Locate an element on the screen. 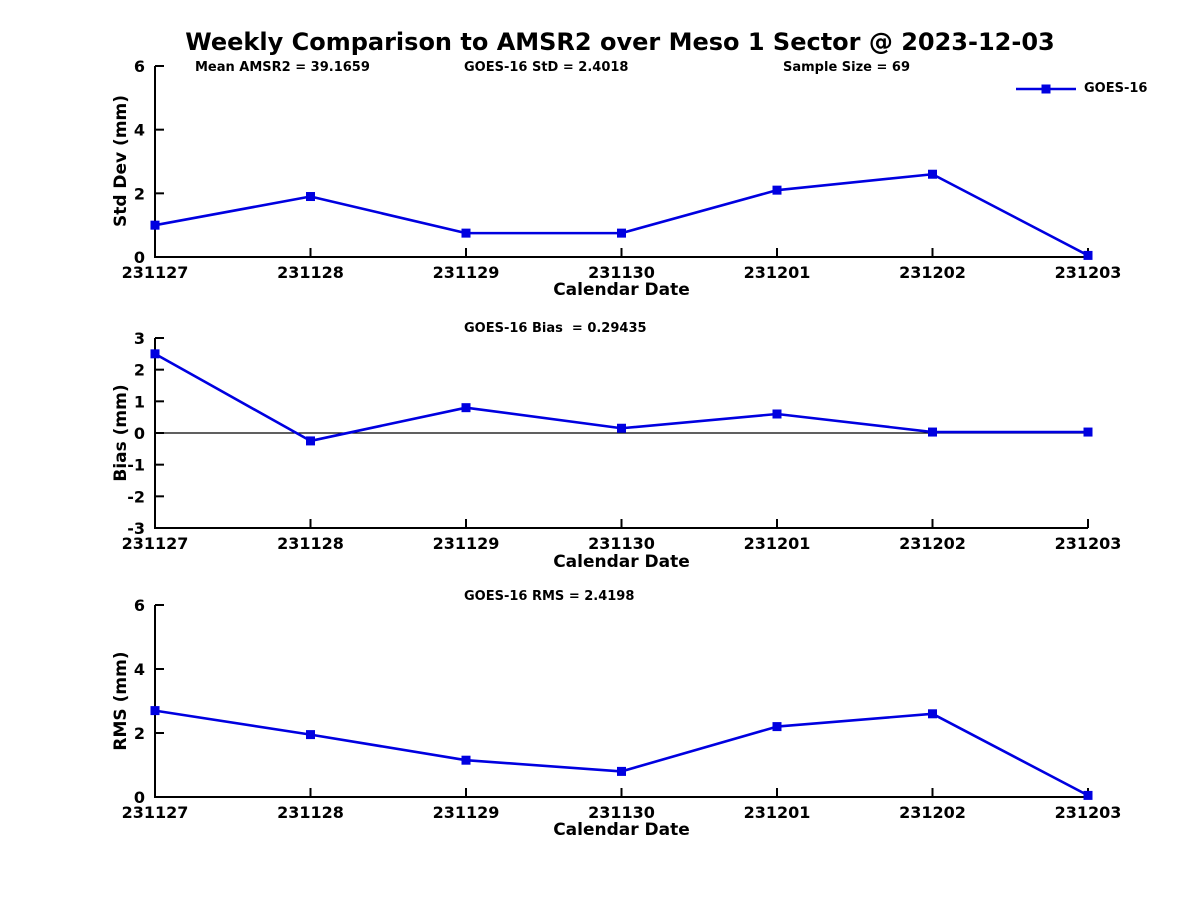  y-tick-label: -1 is located at coordinates (136, 465).